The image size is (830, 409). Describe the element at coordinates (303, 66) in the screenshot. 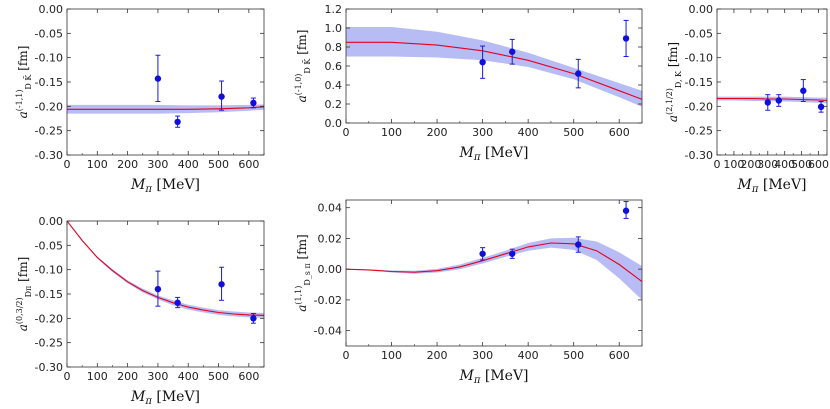

I see `y-axis-label: a(-1,0)D K̄ [fm]` at that location.